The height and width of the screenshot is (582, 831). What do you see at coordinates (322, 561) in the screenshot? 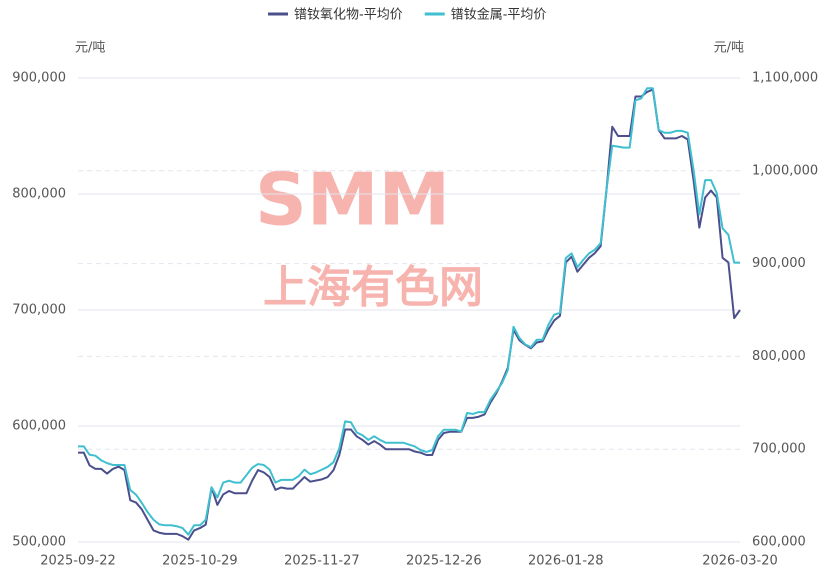
I see `x-tick-label: 2025-11-27` at bounding box center [322, 561].